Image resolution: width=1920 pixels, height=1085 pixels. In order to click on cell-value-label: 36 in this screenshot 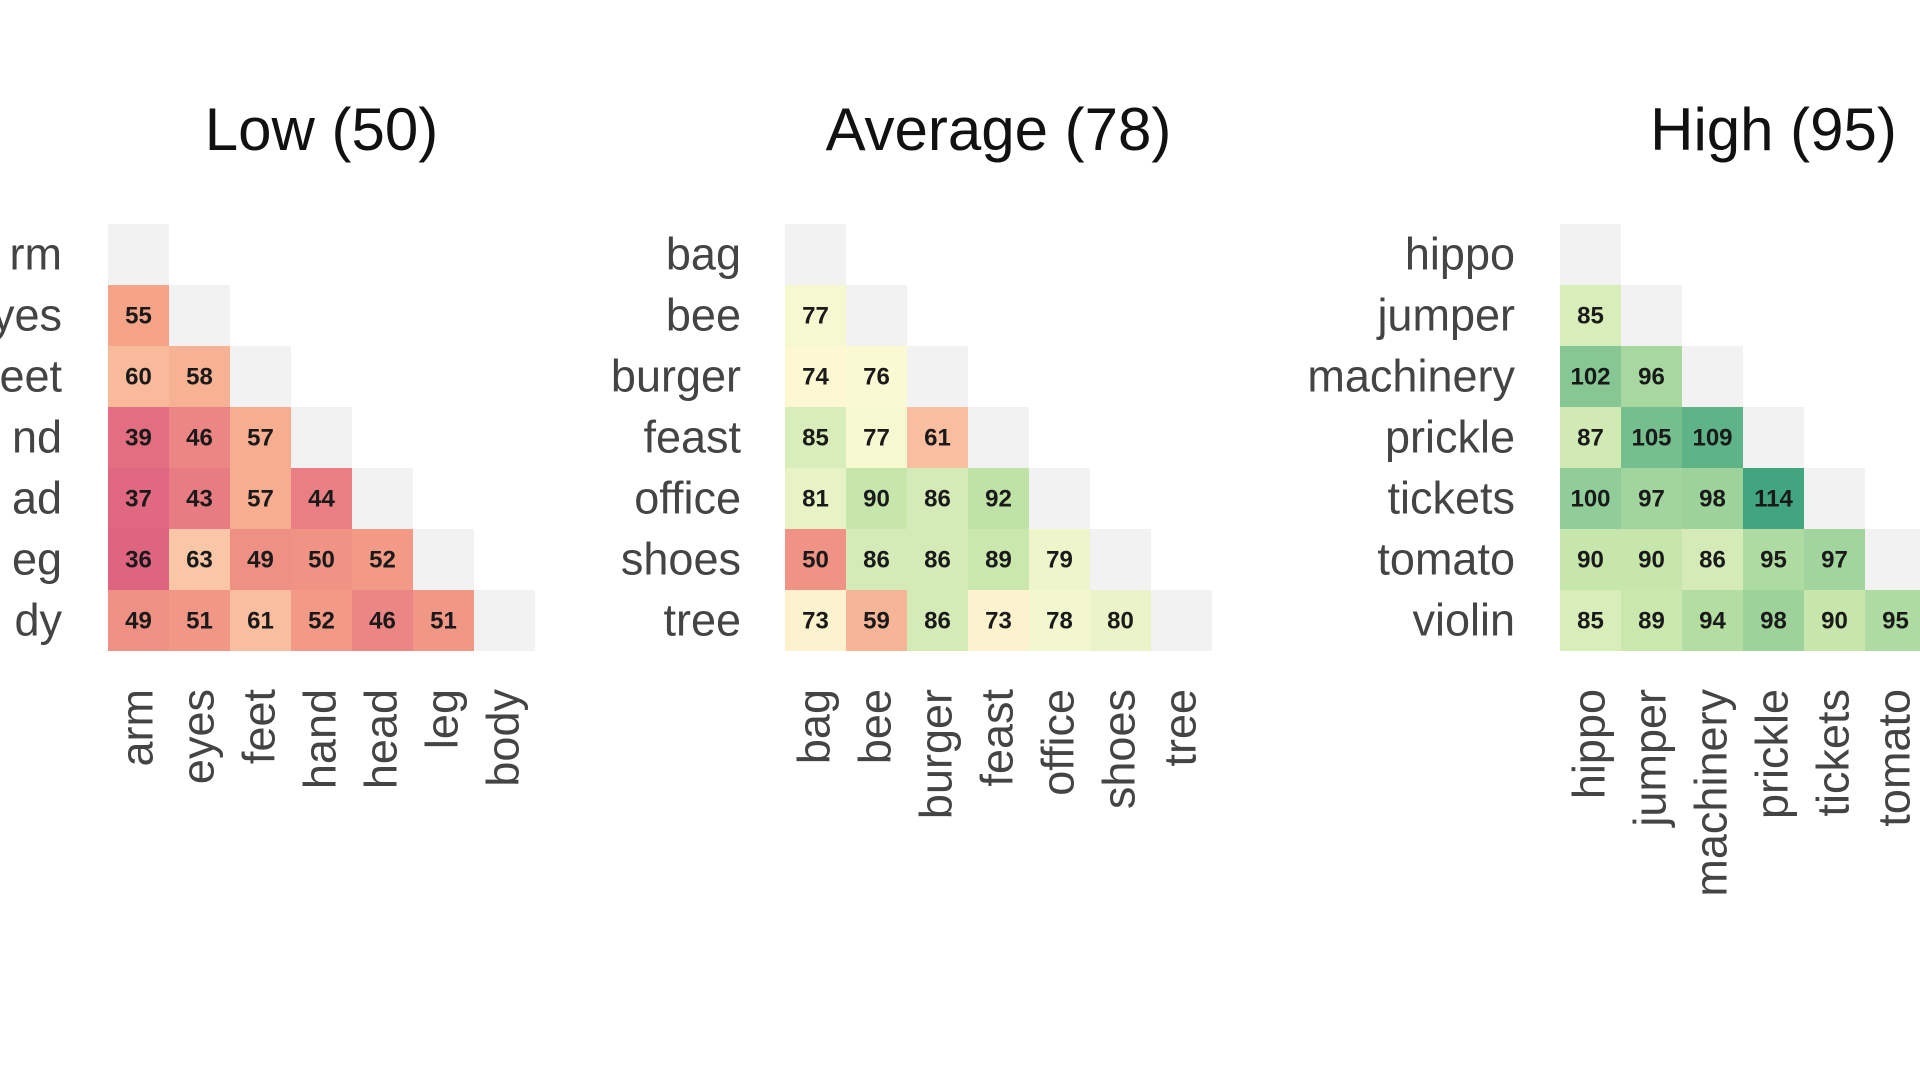, I will do `click(138, 560)`.